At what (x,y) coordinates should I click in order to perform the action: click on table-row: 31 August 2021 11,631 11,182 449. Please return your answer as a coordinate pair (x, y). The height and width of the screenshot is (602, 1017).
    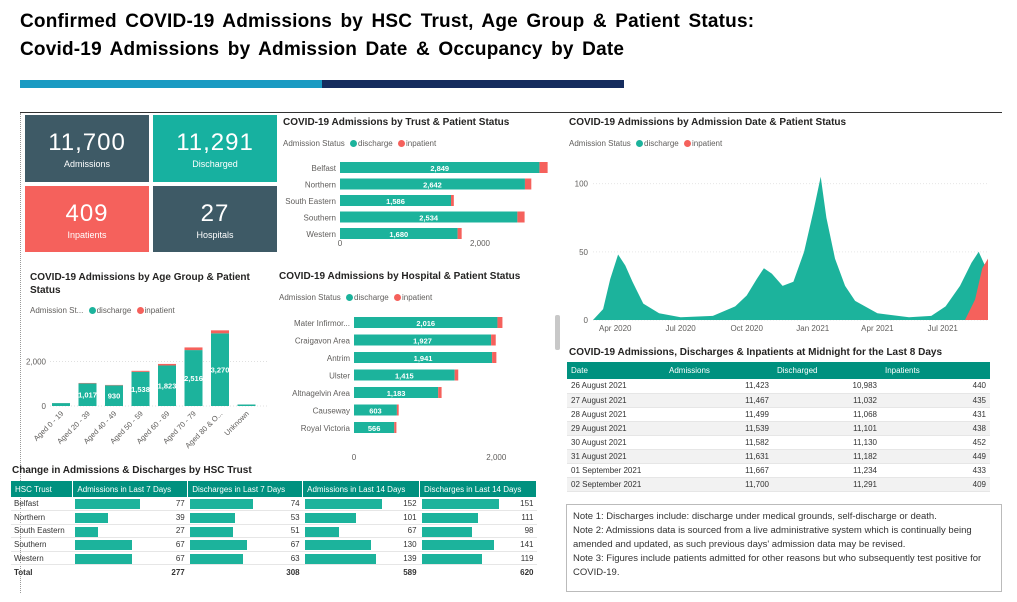
    Looking at the image, I should click on (778, 457).